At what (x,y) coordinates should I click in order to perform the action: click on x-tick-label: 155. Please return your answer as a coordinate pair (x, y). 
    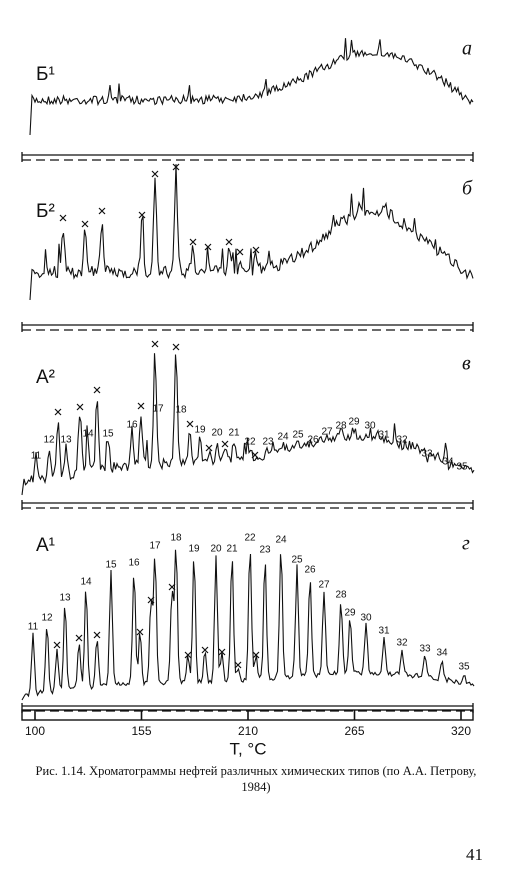
    Looking at the image, I should click on (141, 731).